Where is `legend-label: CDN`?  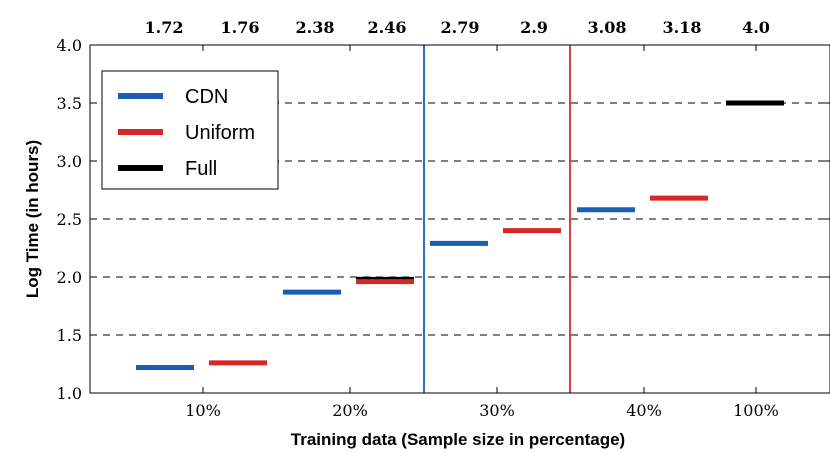
legend-label: CDN is located at coordinates (206, 97).